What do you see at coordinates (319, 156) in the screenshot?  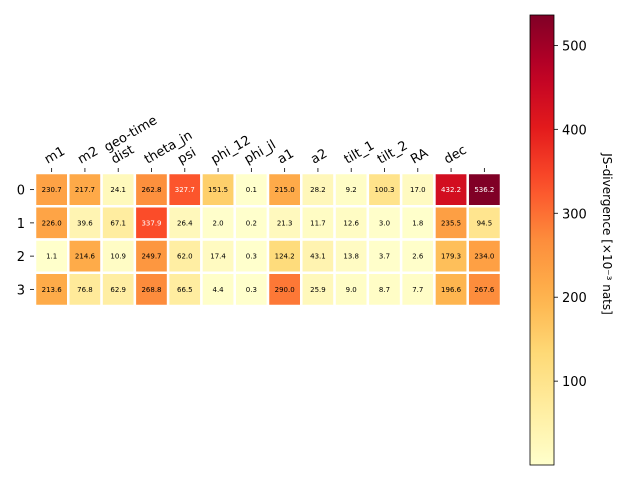 I see `x-tick-label: a2` at bounding box center [319, 156].